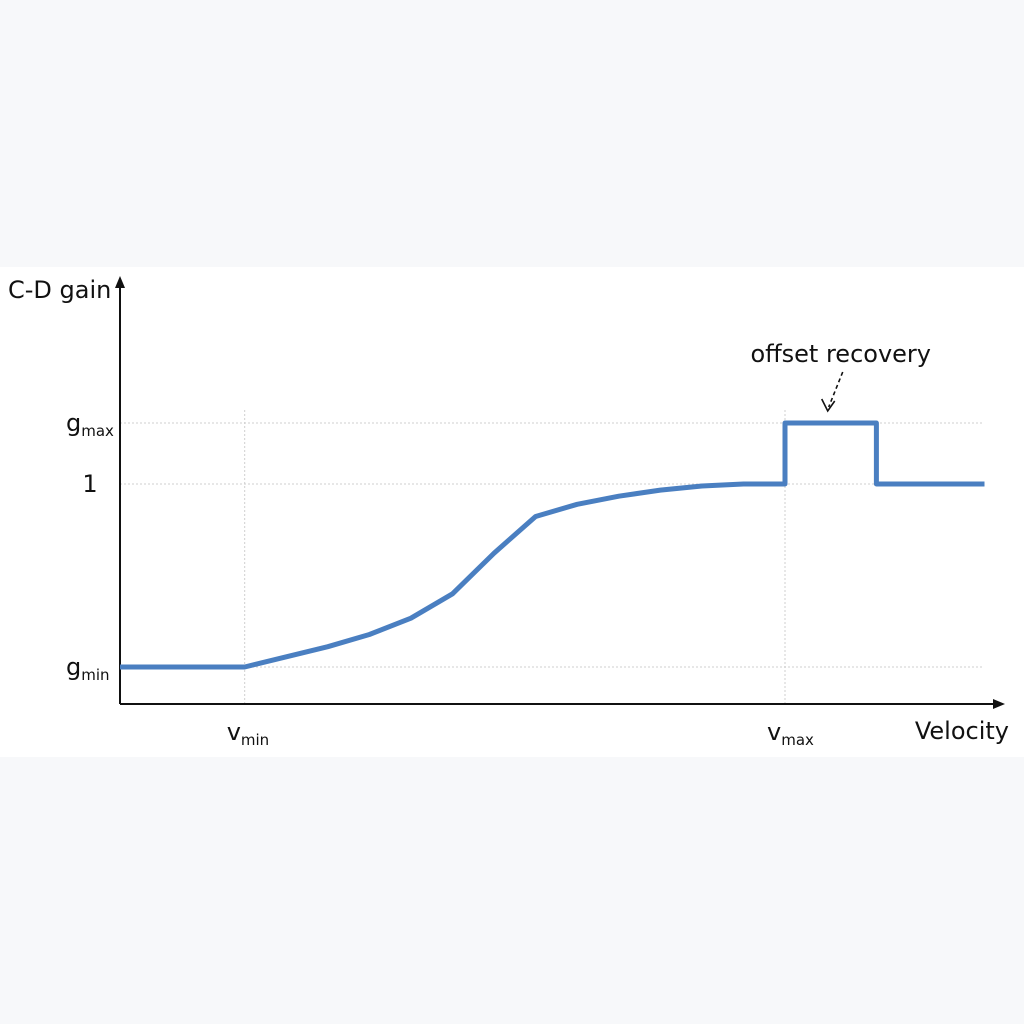 The height and width of the screenshot is (1024, 1024). I want to click on y-axis-title: C-D gain, so click(59, 290).